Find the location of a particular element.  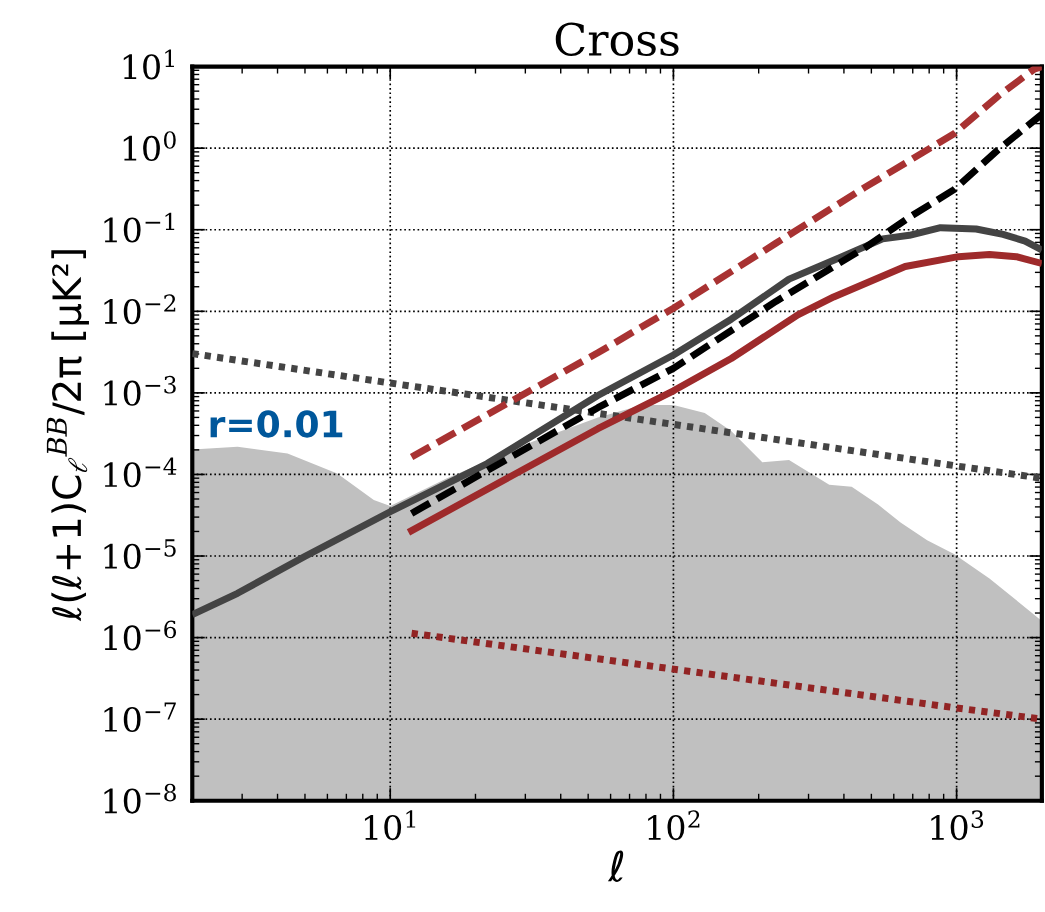

y-tick-label: 10$^{0}$ is located at coordinates (149, 146).